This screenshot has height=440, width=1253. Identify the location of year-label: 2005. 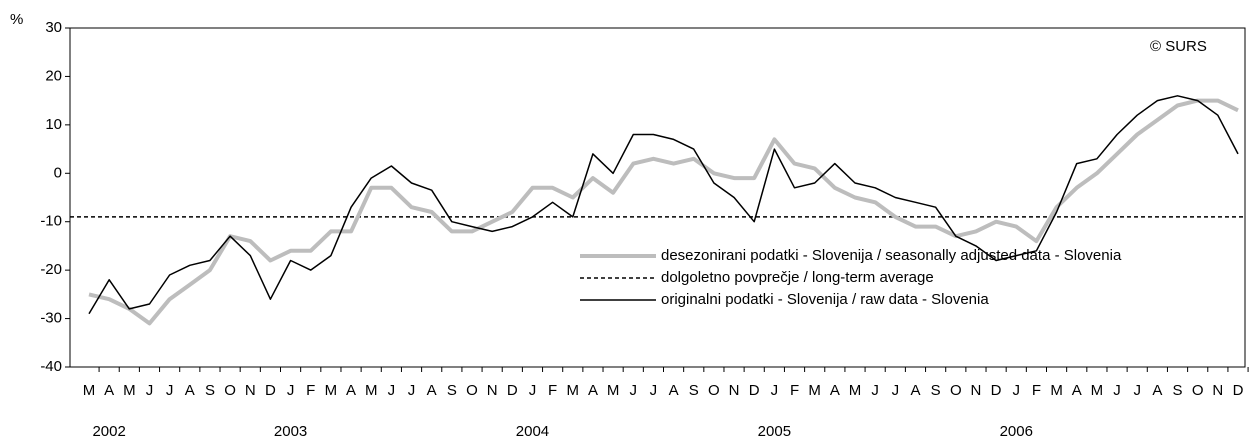
(774, 431).